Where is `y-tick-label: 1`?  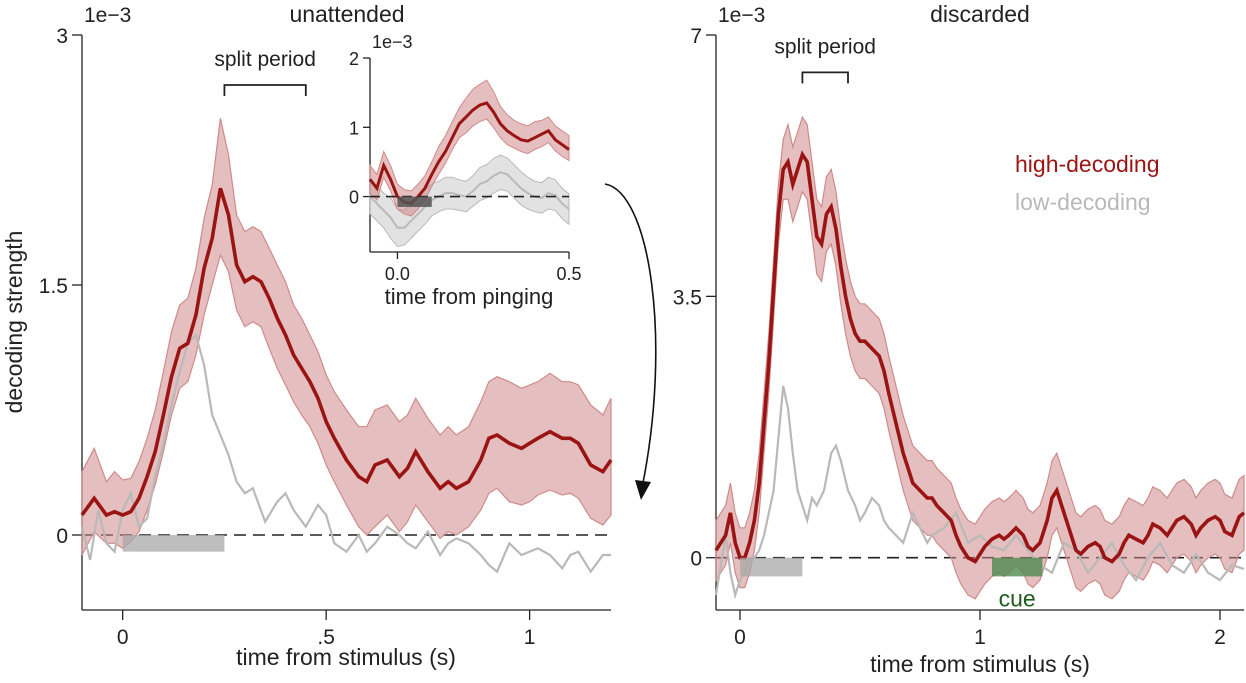
y-tick-label: 1 is located at coordinates (354, 128).